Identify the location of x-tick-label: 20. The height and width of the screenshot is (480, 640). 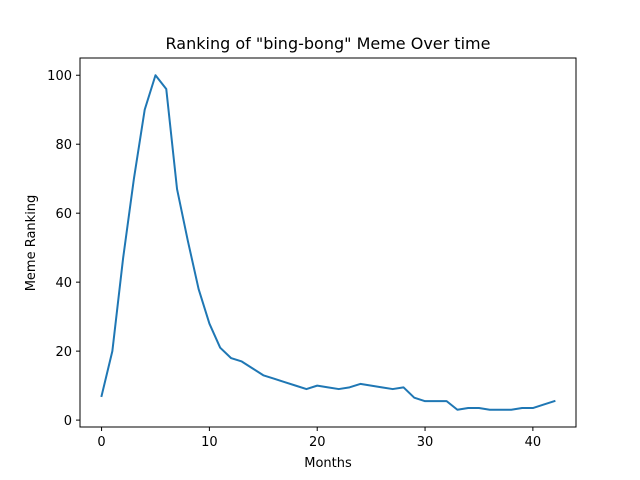
(317, 442).